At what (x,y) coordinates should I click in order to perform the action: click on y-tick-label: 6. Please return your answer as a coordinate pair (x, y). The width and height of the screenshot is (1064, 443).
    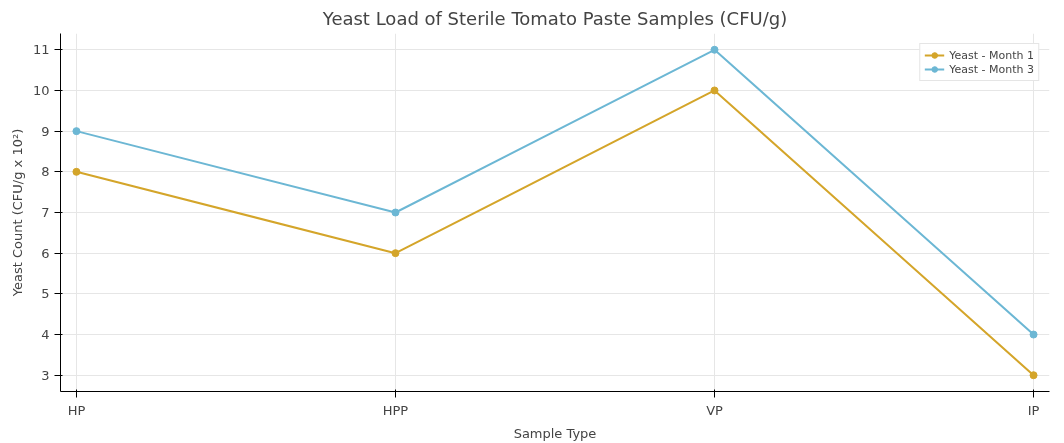
    Looking at the image, I should click on (45, 253).